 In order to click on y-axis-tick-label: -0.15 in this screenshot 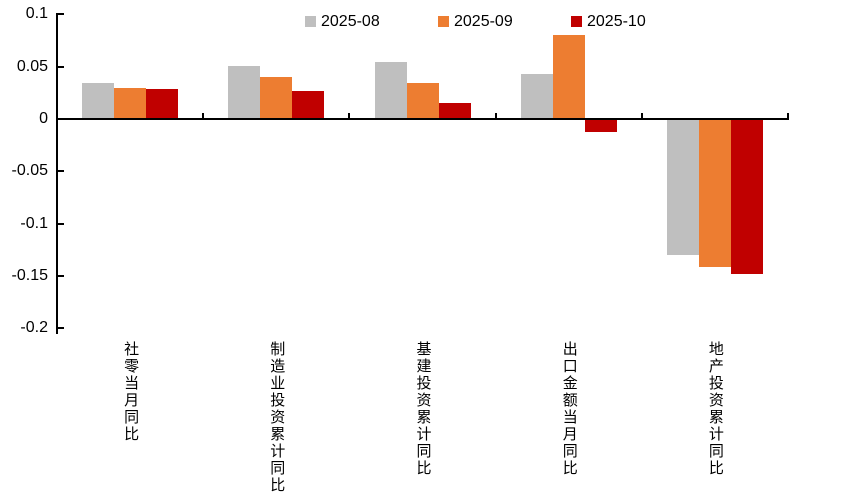, I will do `click(29, 276)`.